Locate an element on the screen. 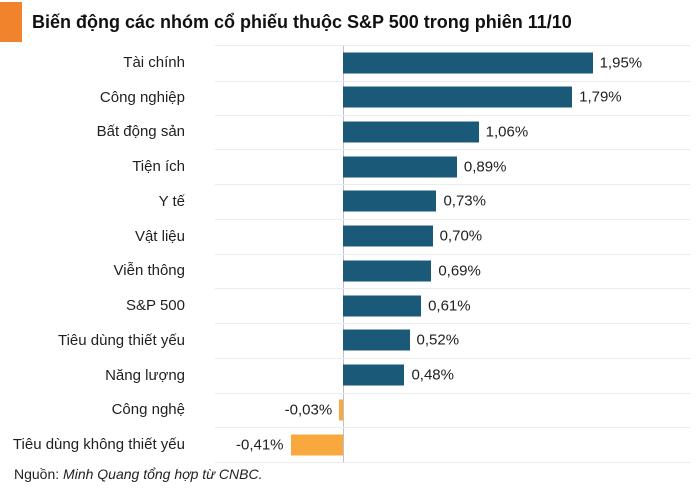  row-plot-area: 1,95% is located at coordinates (452, 63).